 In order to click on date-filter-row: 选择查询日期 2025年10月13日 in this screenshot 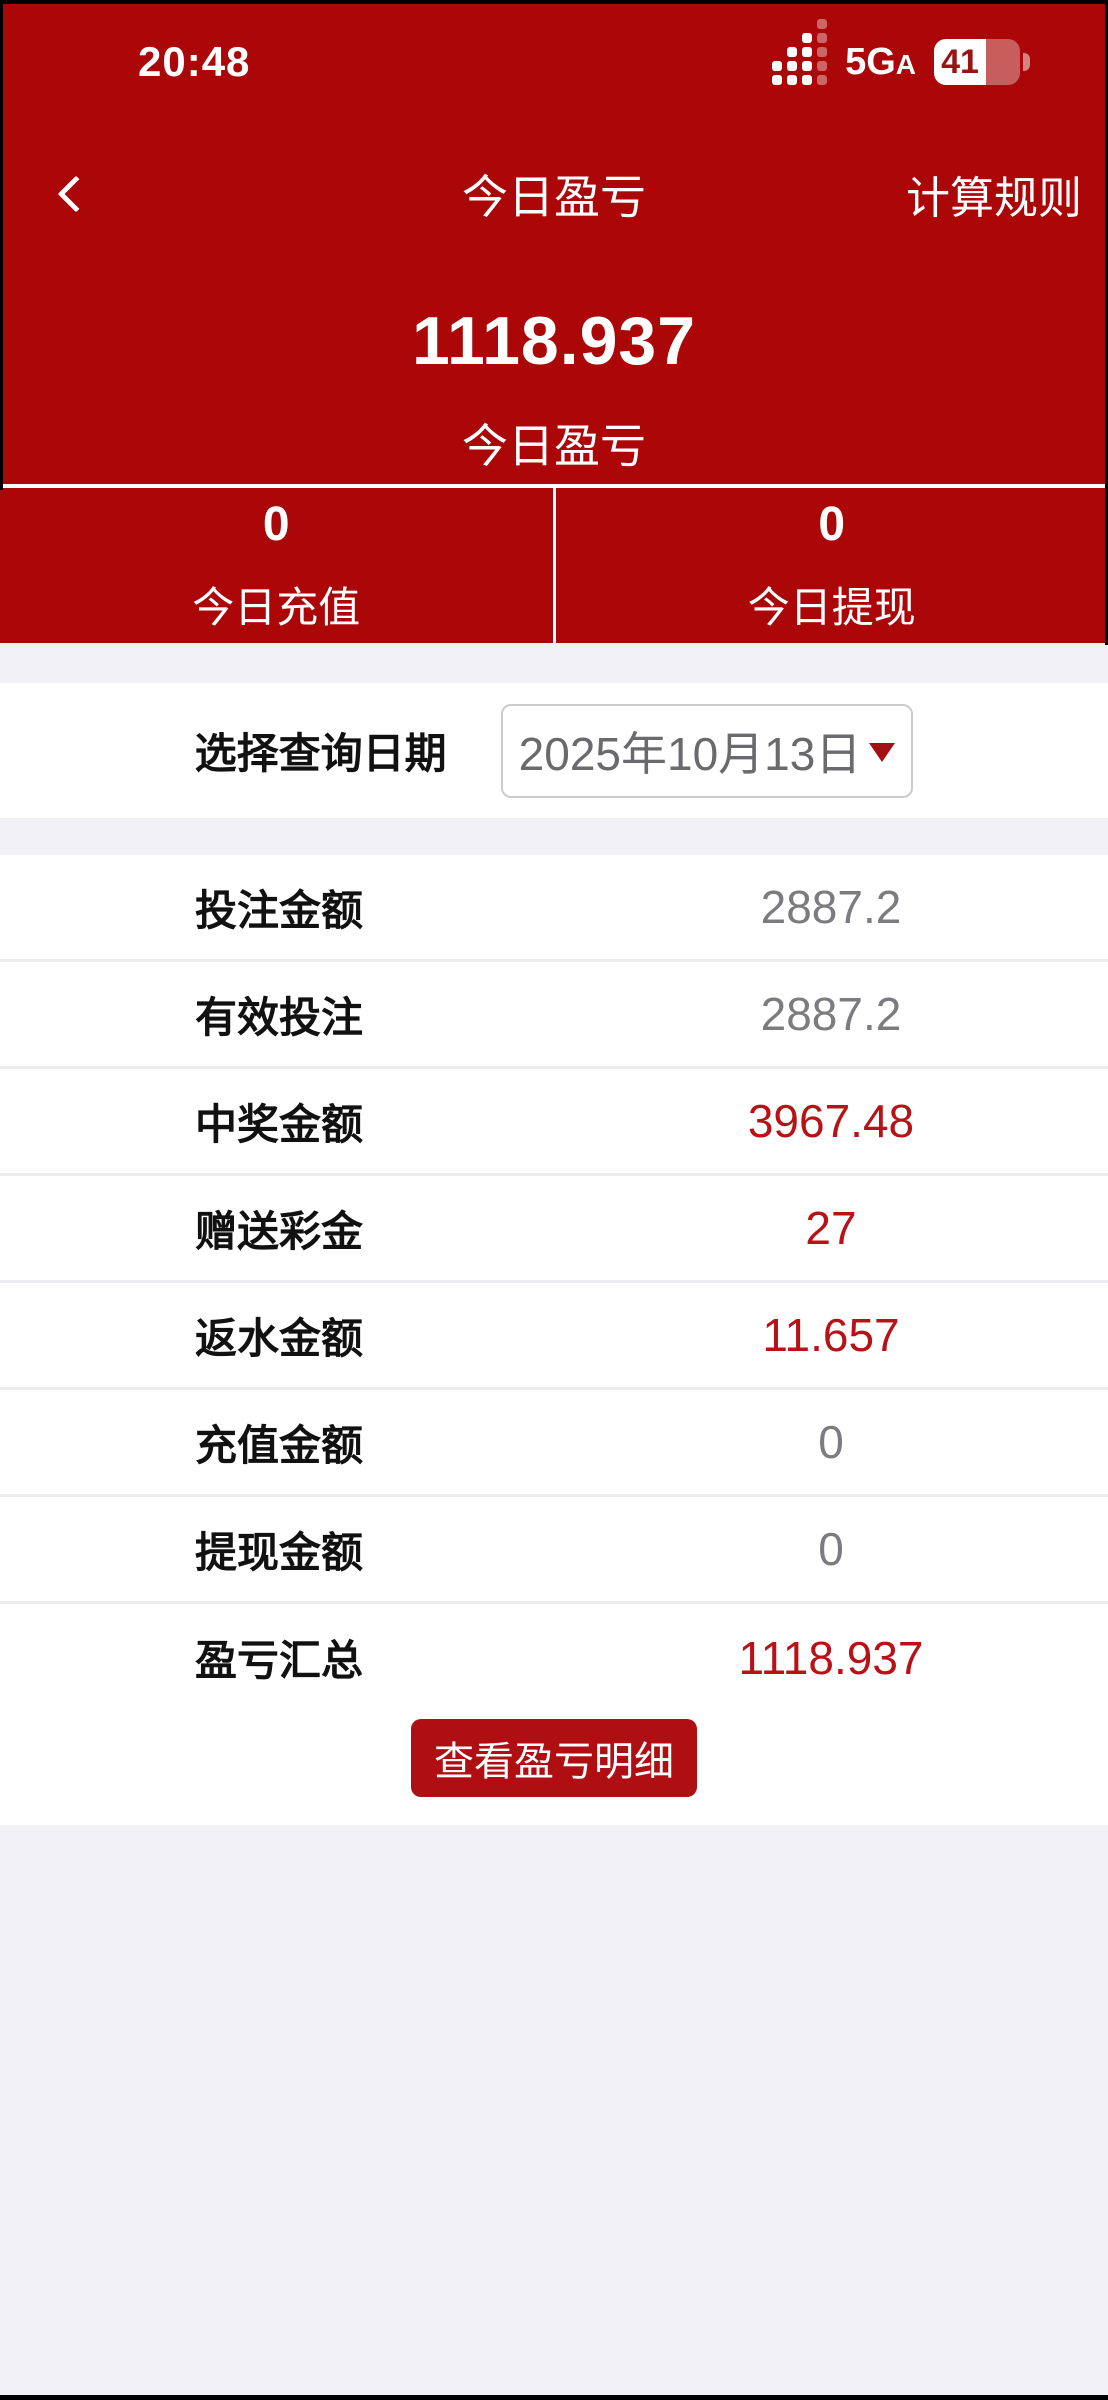, I will do `click(554, 750)`.